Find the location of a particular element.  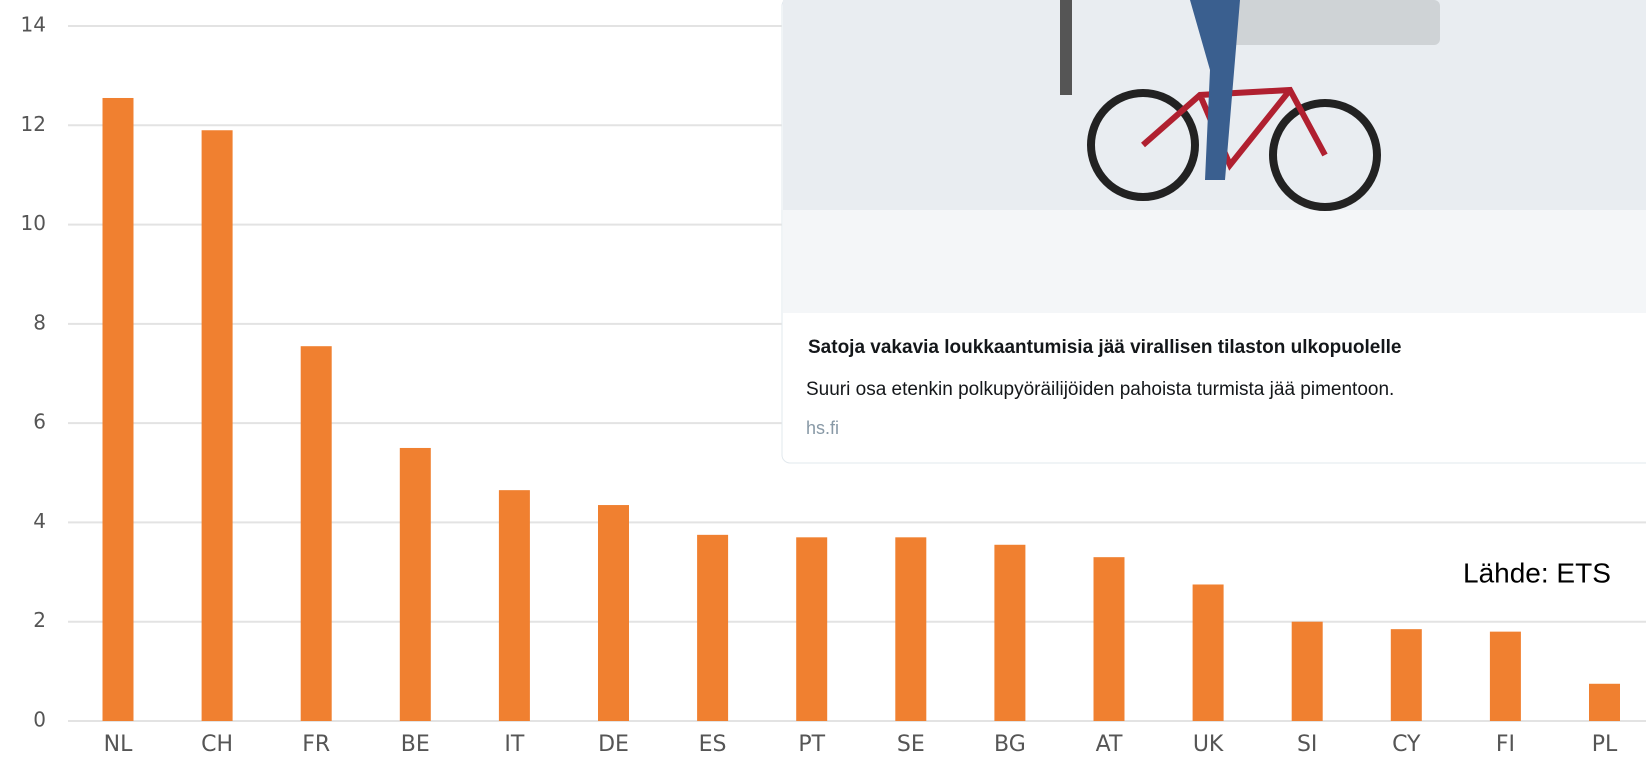

y-tick-label: 4 is located at coordinates (39, 521).